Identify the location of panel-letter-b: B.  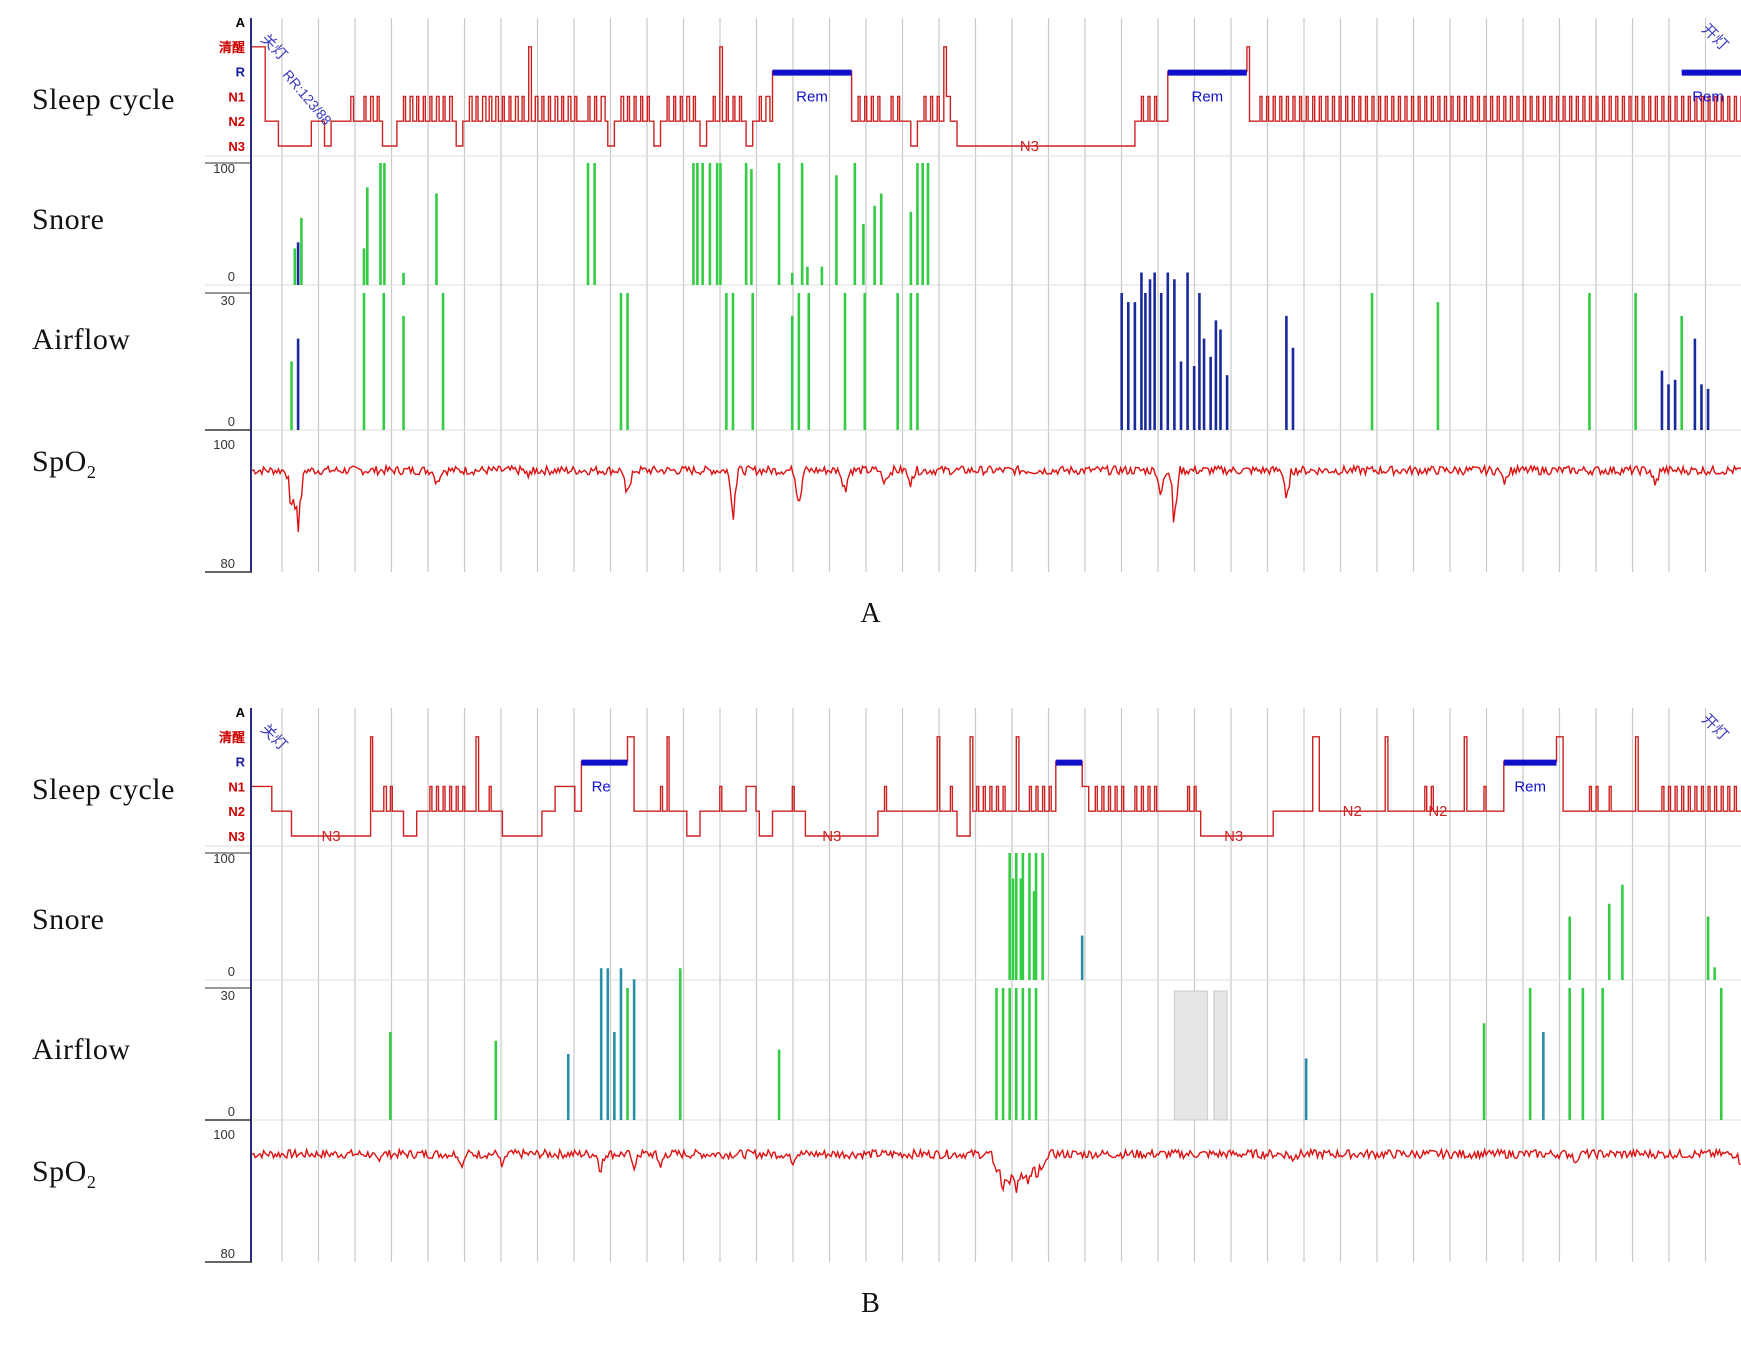
(870, 1303).